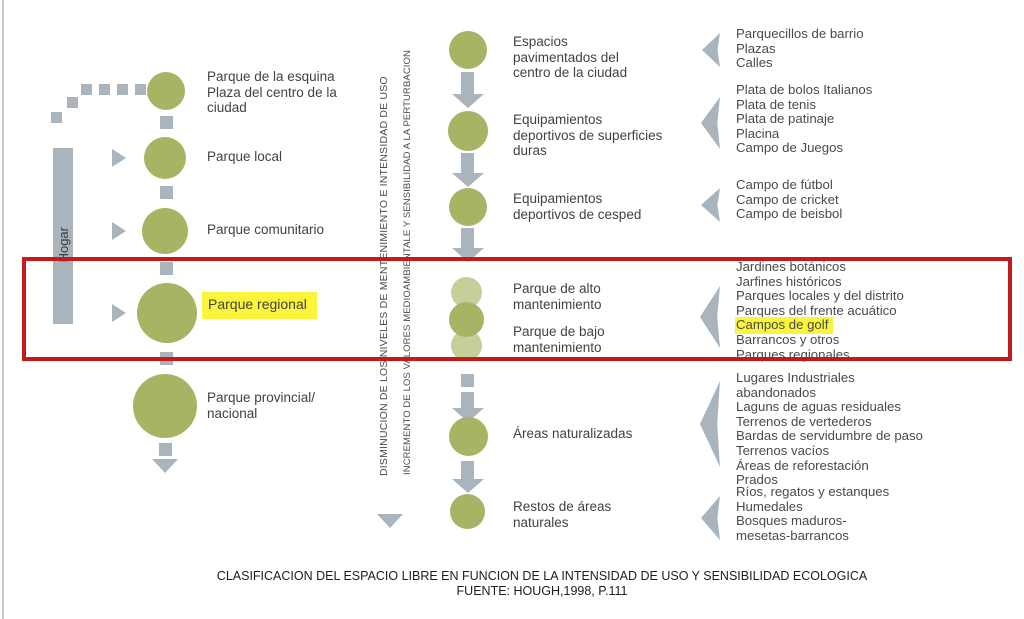  What do you see at coordinates (792, 528) in the screenshot?
I see `example-item: Bosques maduros- mesetas-barrancos` at bounding box center [792, 528].